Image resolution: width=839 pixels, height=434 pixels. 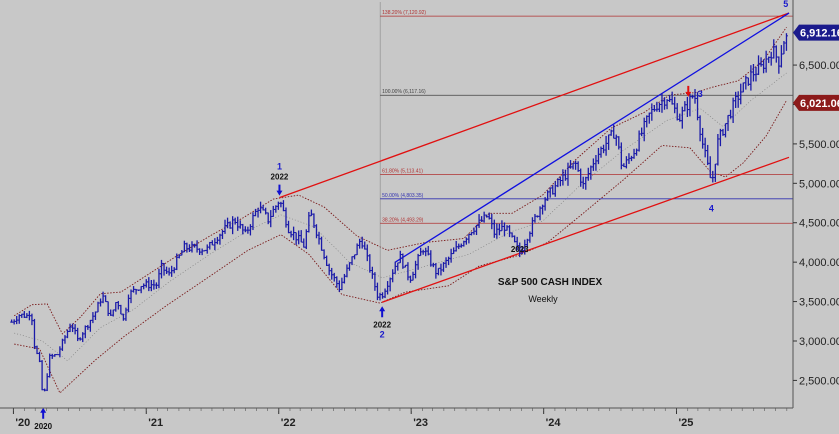 I want to click on x-tick-label: '25, so click(x=685, y=423).